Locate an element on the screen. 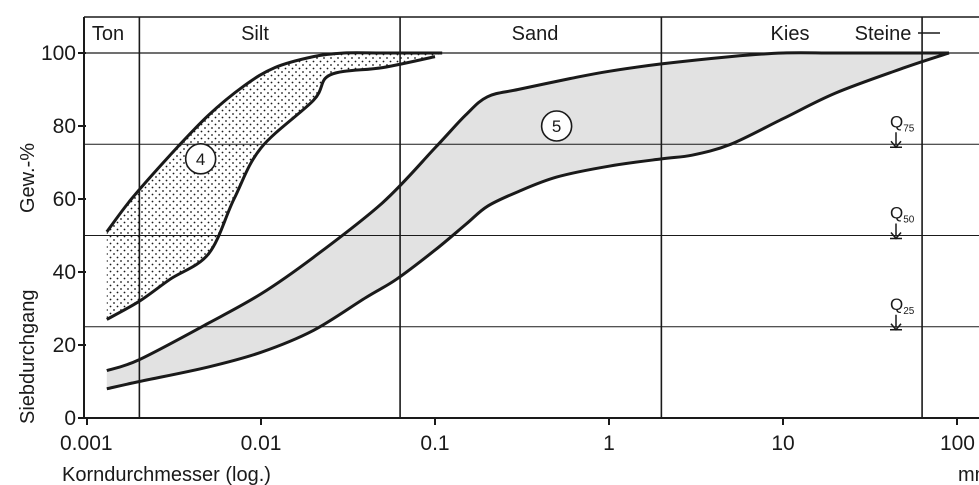 The height and width of the screenshot is (485, 979). y-axis-label: Siebdurchgang is located at coordinates (28, 356).